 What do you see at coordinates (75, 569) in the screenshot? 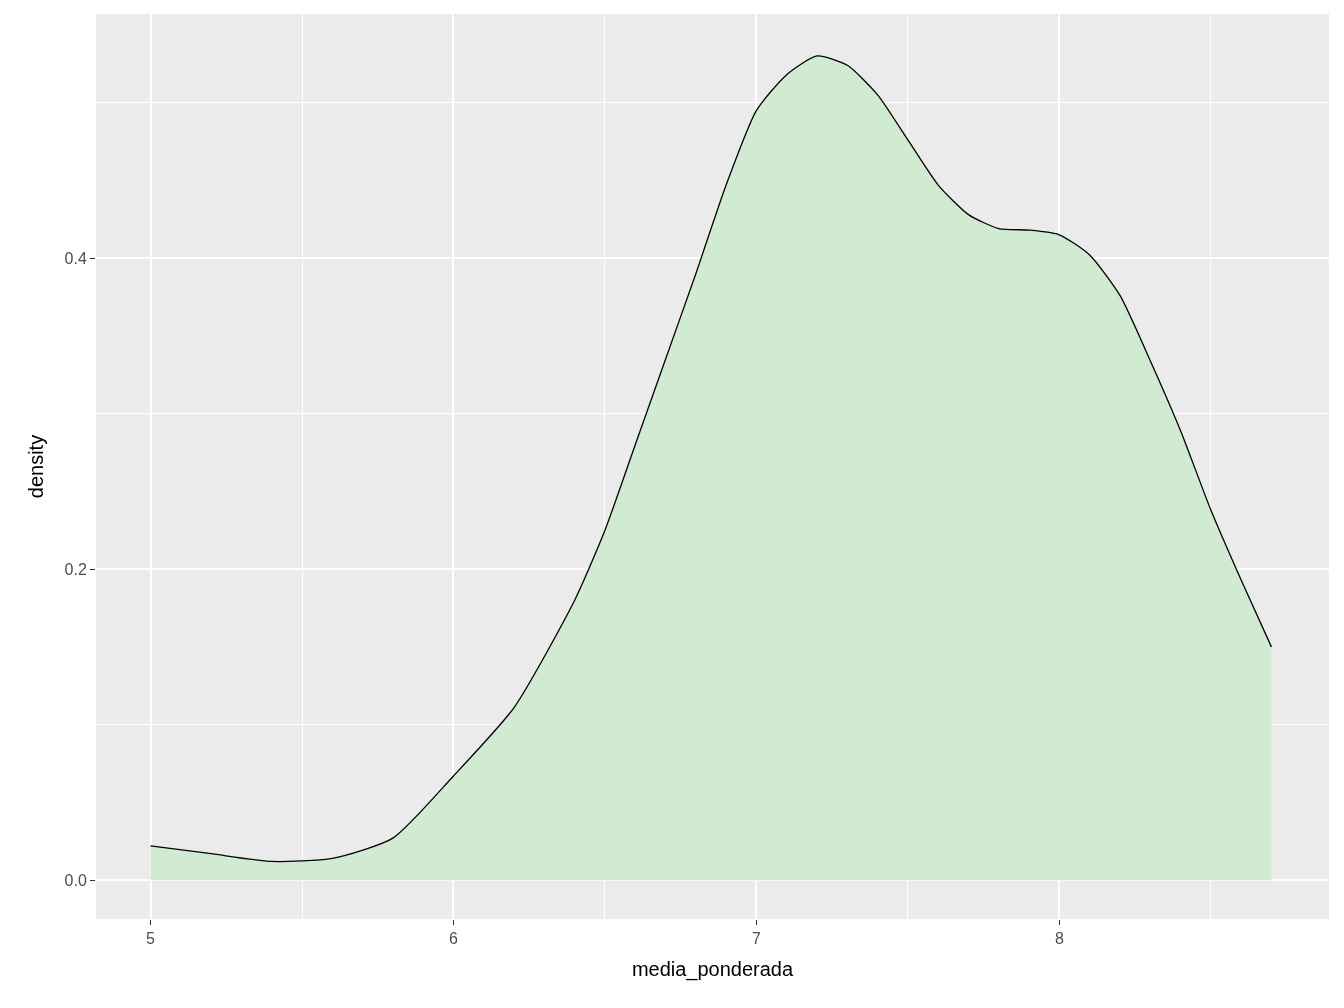
I see `y-tick-label: 0.2` at bounding box center [75, 569].